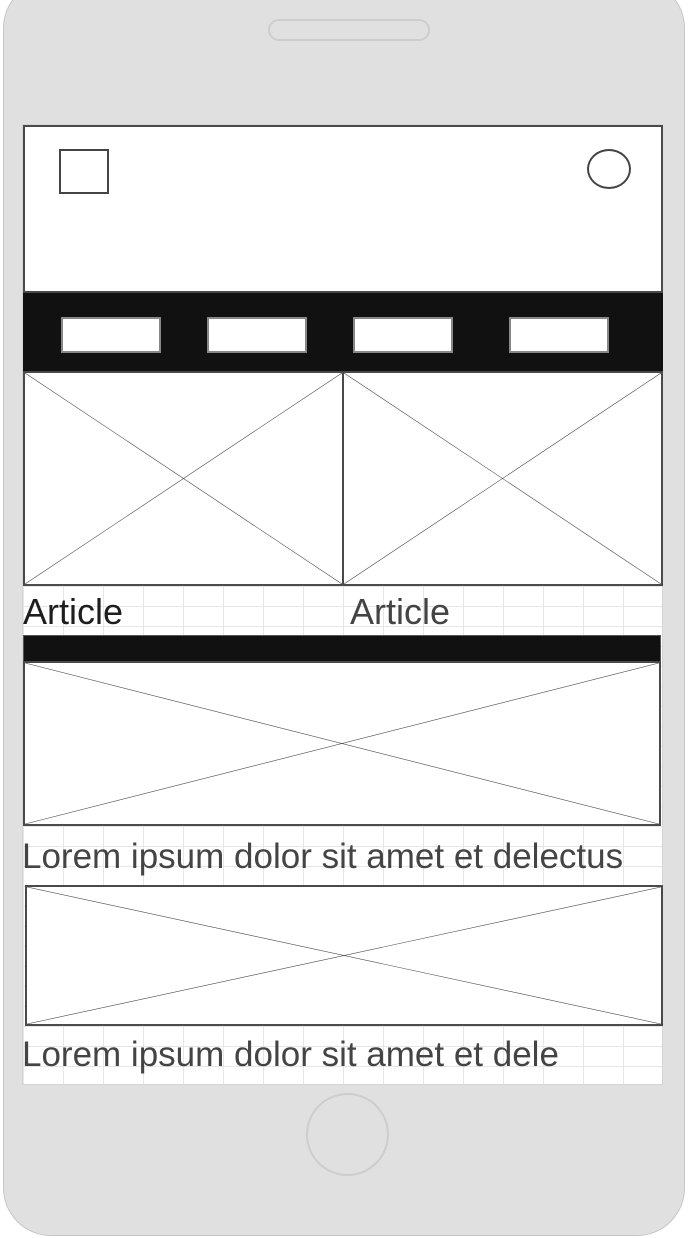 Image resolution: width=692 pixels, height=1238 pixels. I want to click on circle-placeholder-icon, so click(609, 169).